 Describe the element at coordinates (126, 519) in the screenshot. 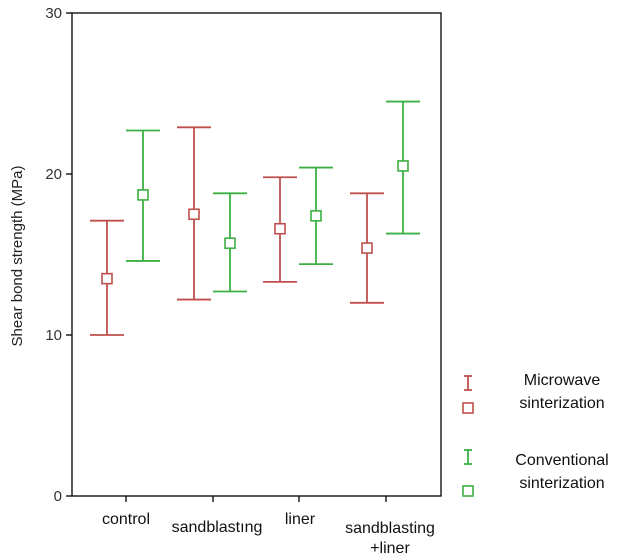

I see `x-category-label: control` at that location.